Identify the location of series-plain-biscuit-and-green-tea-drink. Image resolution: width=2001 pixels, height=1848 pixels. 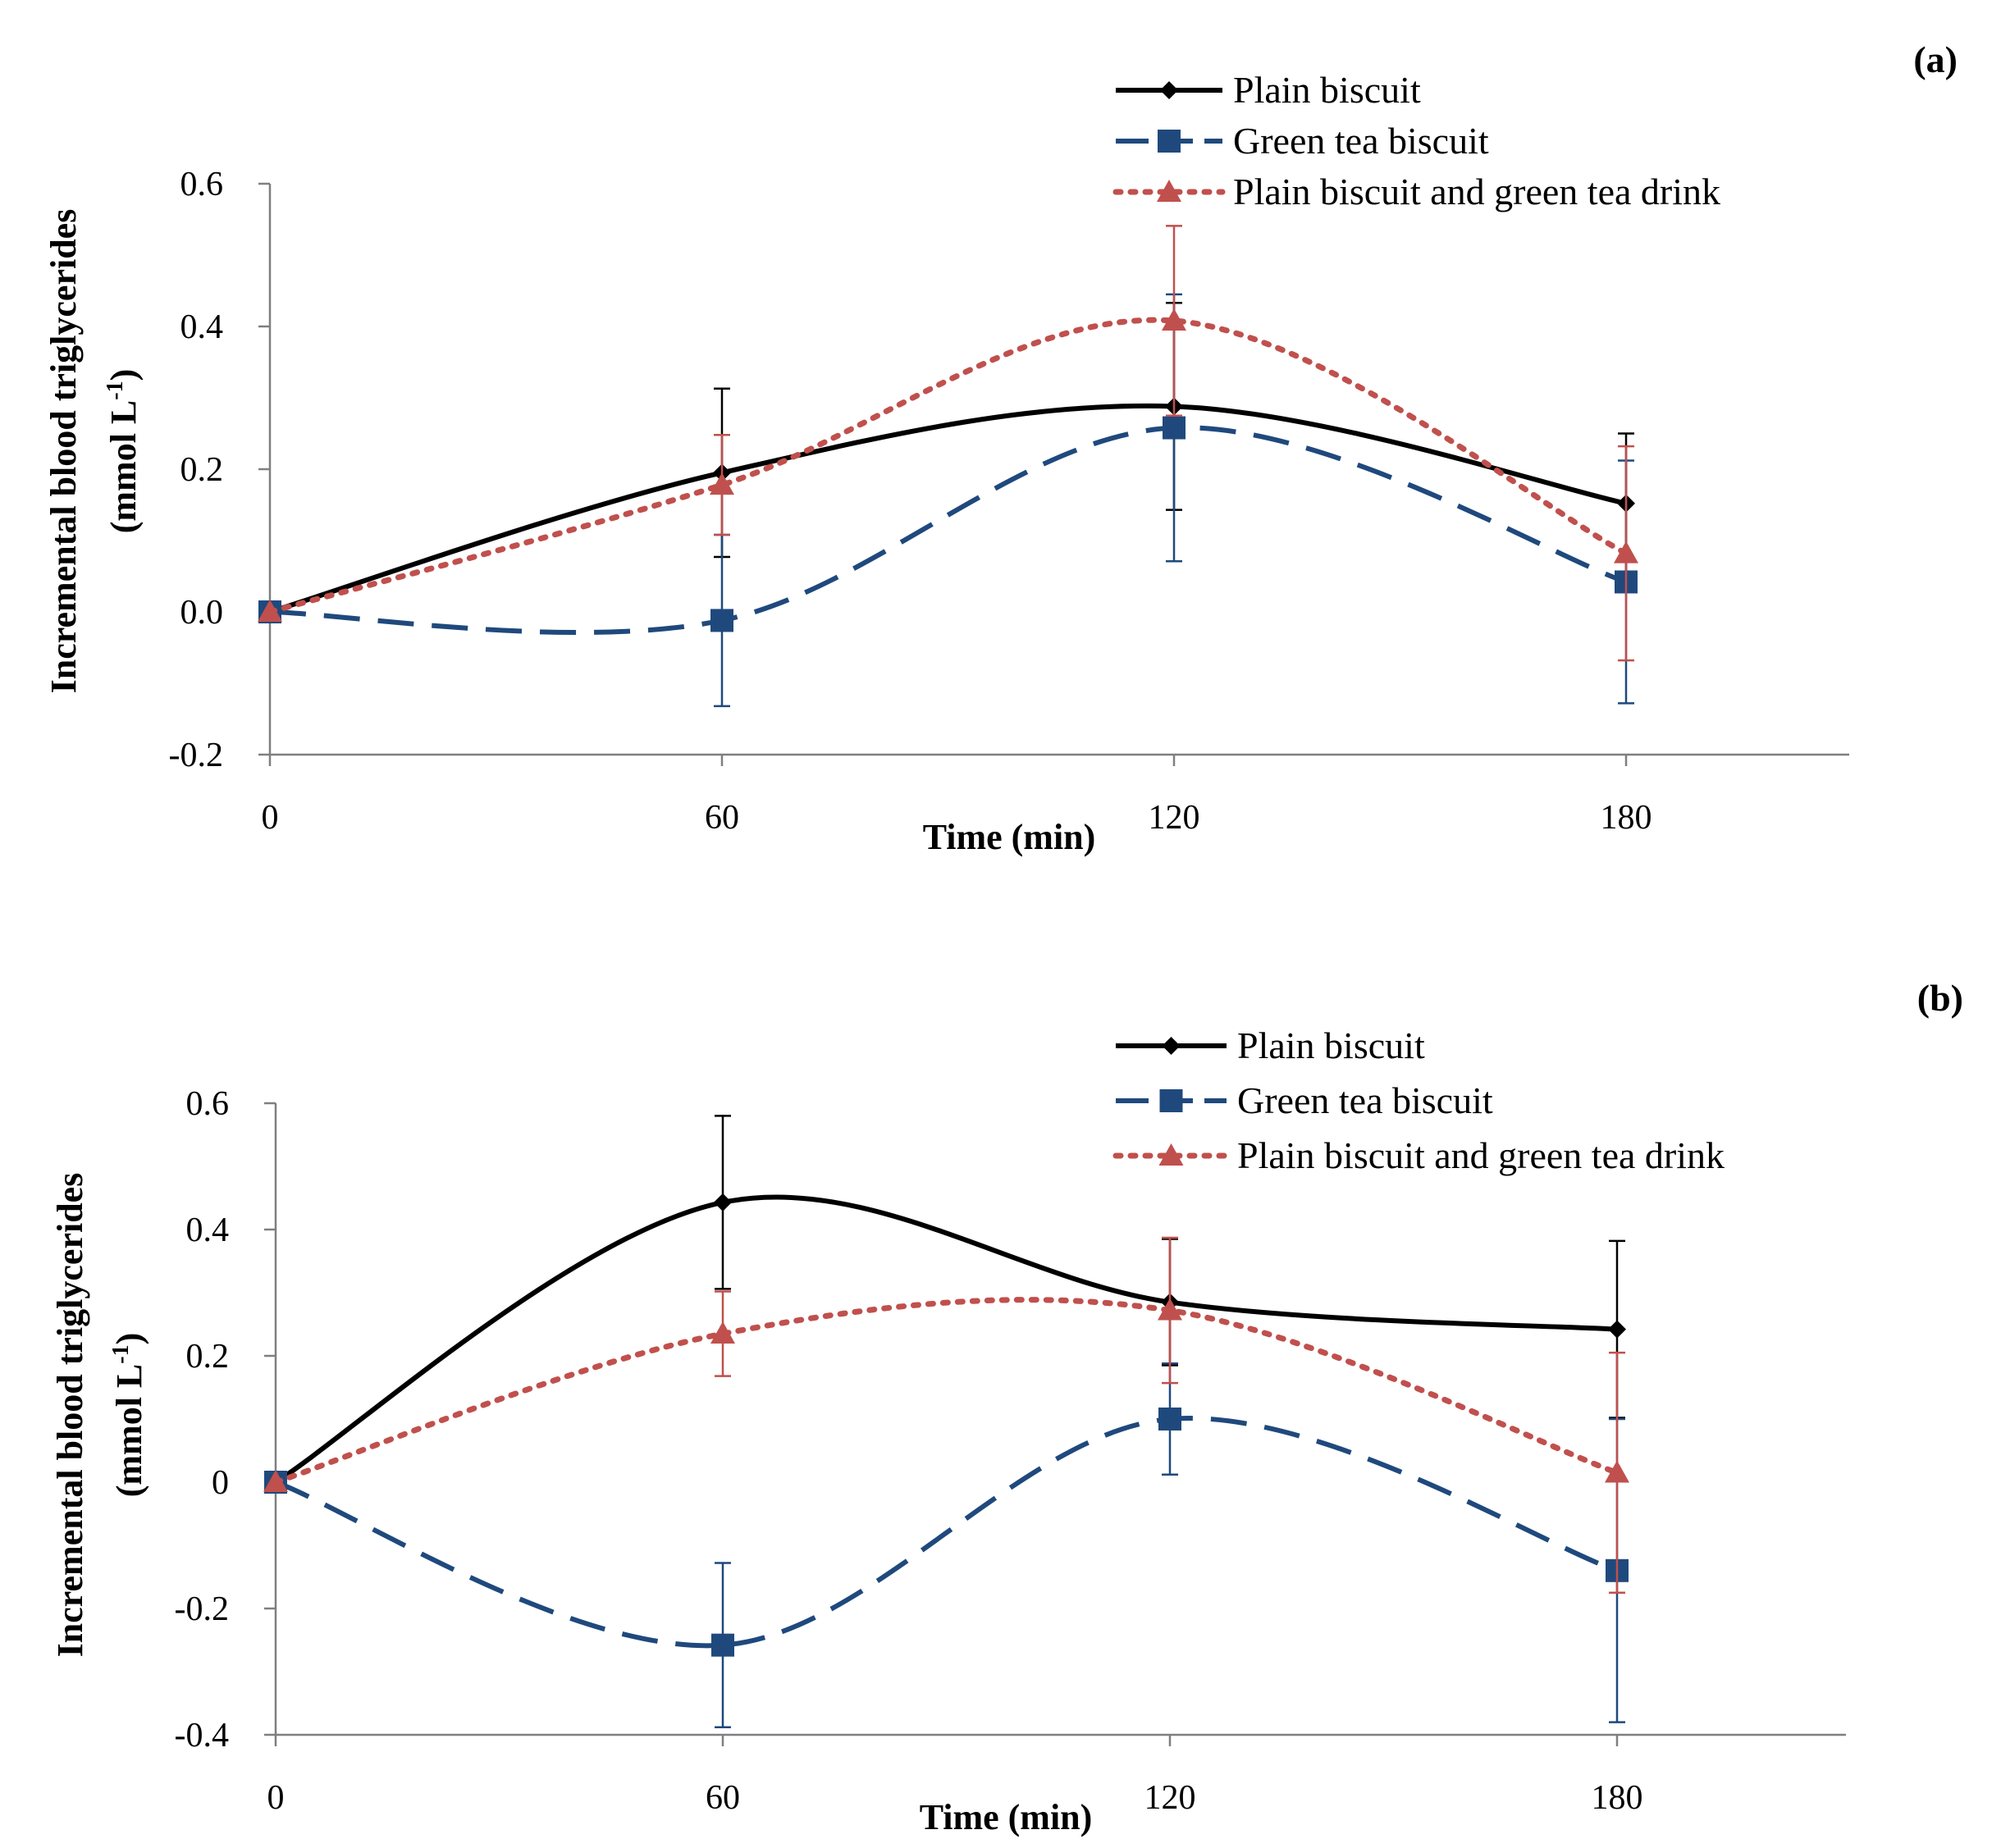
(946, 1415).